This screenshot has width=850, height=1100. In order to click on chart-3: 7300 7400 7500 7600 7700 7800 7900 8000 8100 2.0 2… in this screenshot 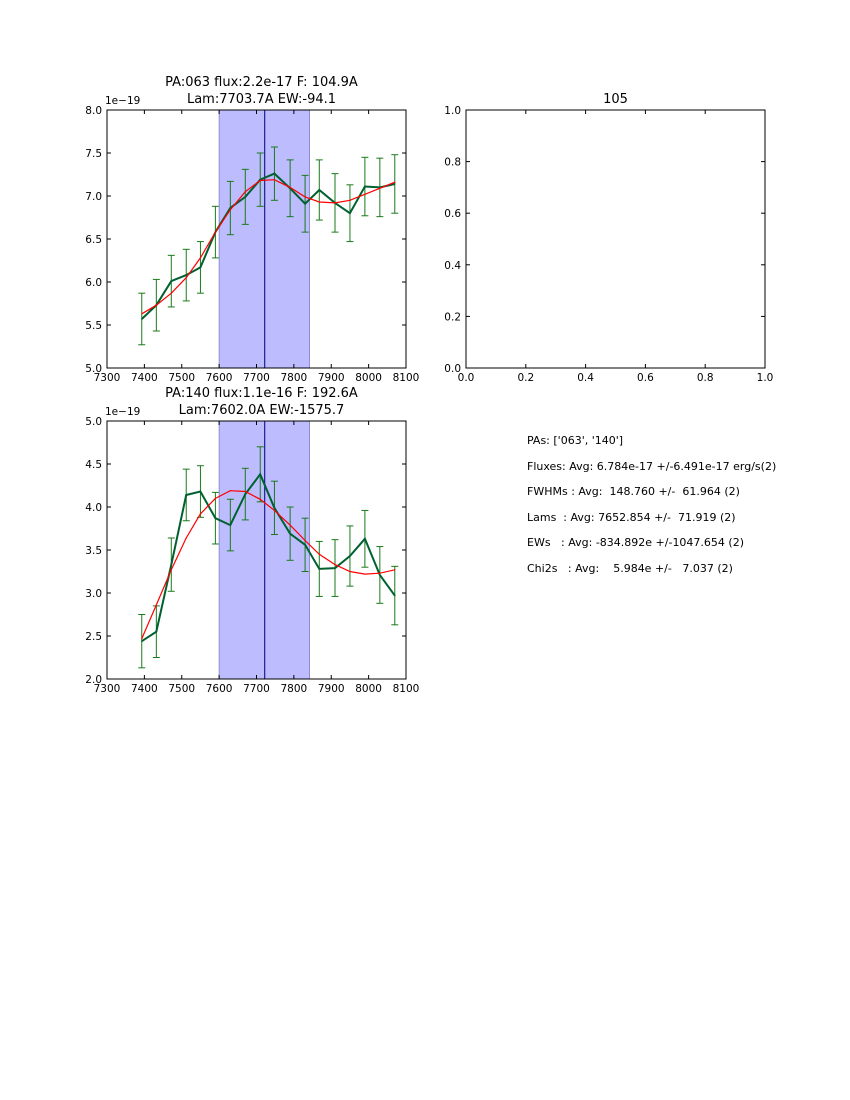, I will do `click(252, 540)`.